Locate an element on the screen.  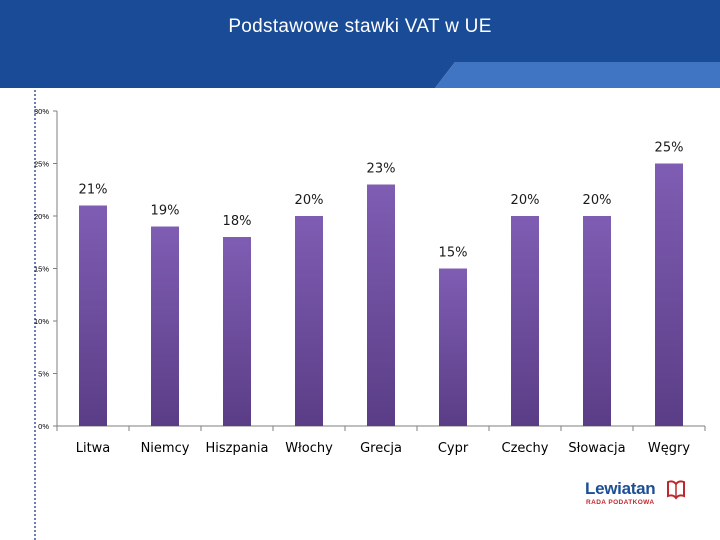
data-label: 18% is located at coordinates (237, 221).